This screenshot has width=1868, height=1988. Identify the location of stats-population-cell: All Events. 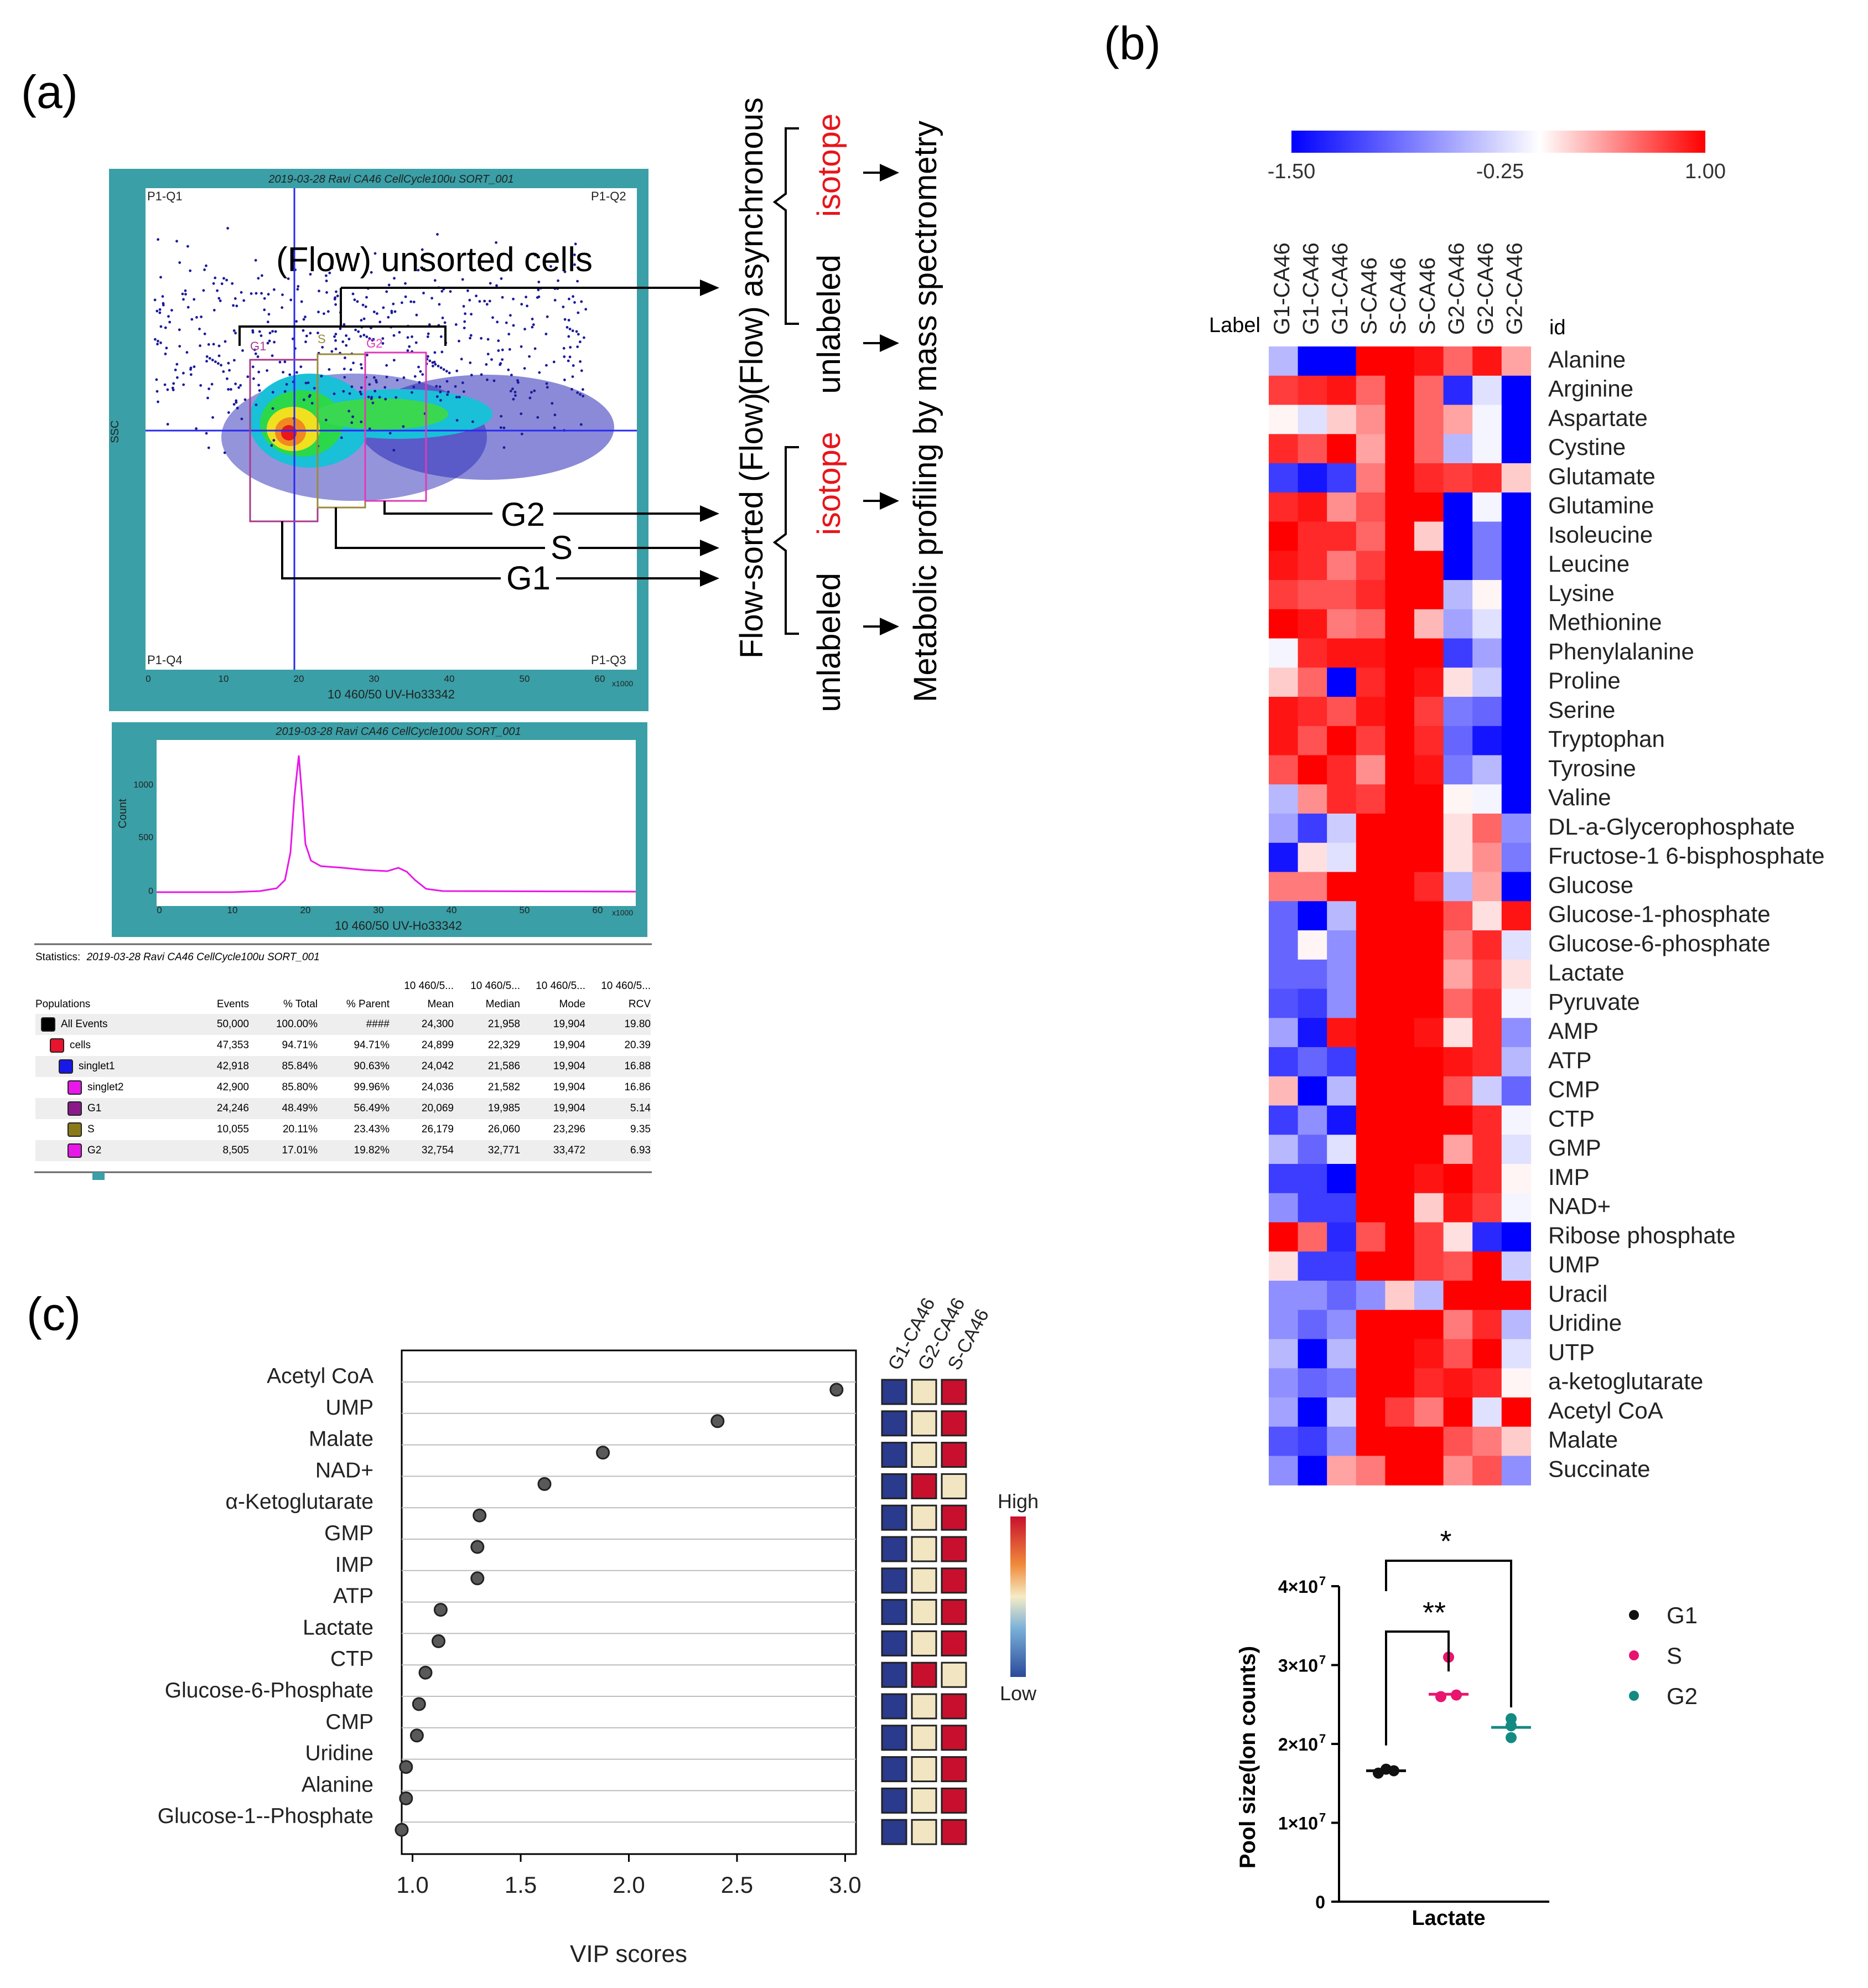
(106, 1024).